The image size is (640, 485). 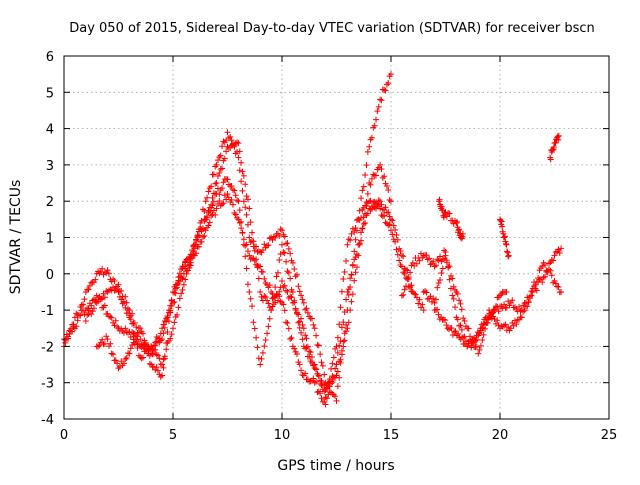 What do you see at coordinates (391, 435) in the screenshot?
I see `x-tick-label: 15` at bounding box center [391, 435].